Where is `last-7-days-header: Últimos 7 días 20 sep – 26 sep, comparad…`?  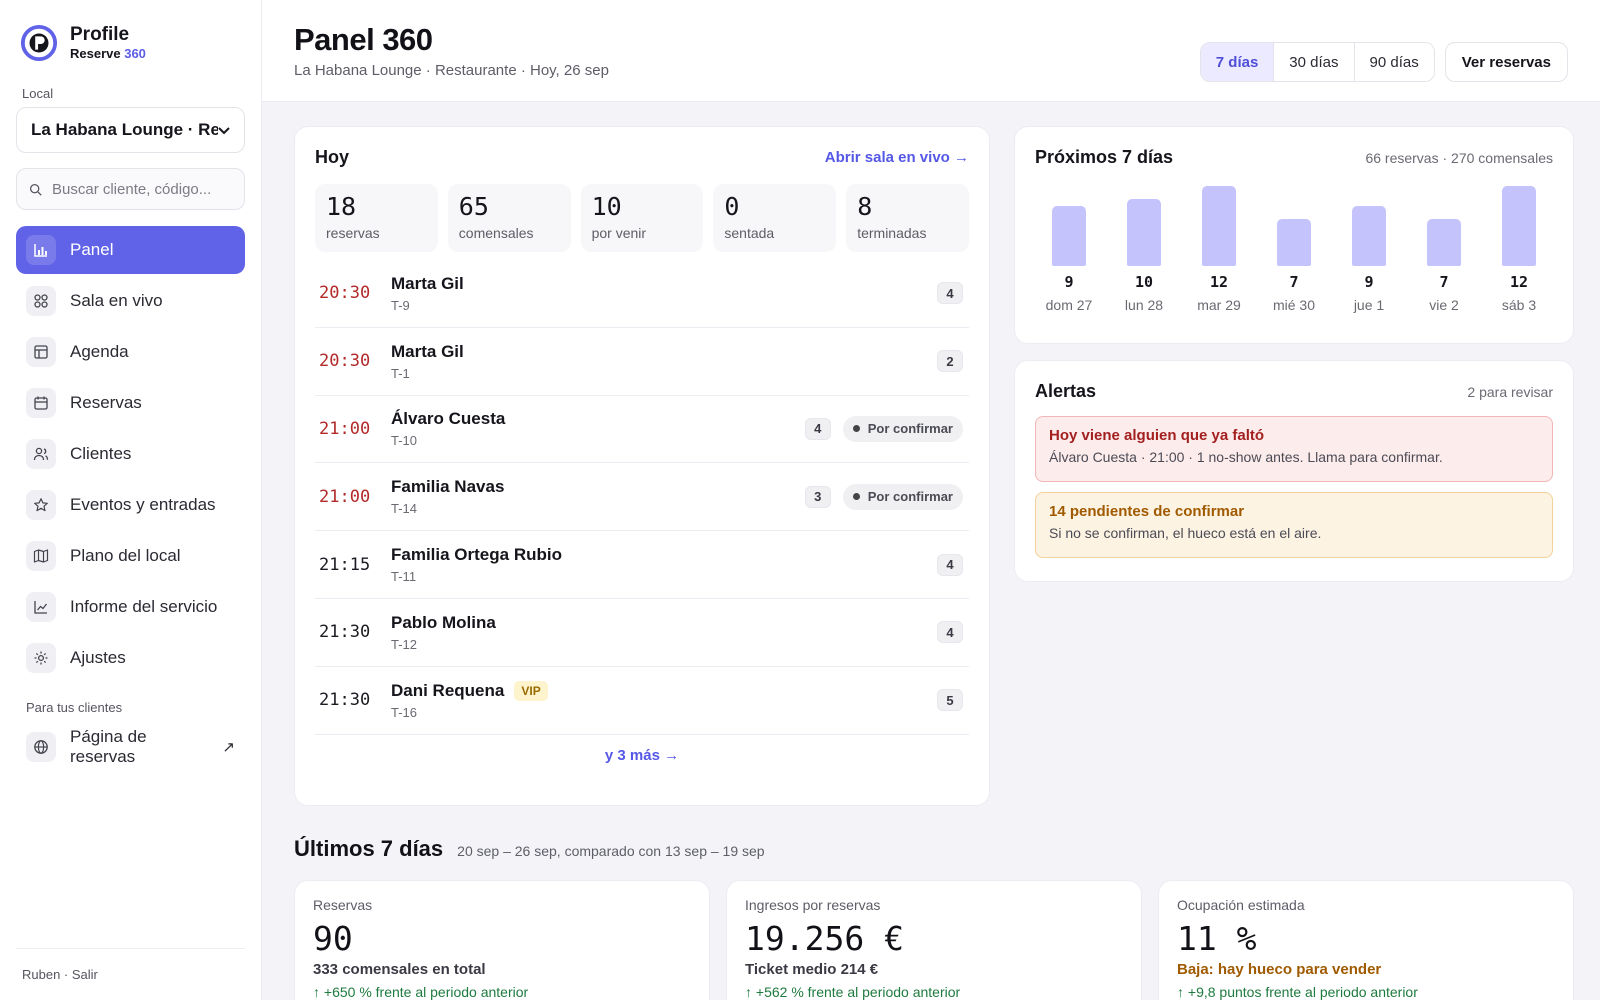
last-7-days-header: Últimos 7 días 20 sep – 26 sep, comparad… is located at coordinates (529, 849).